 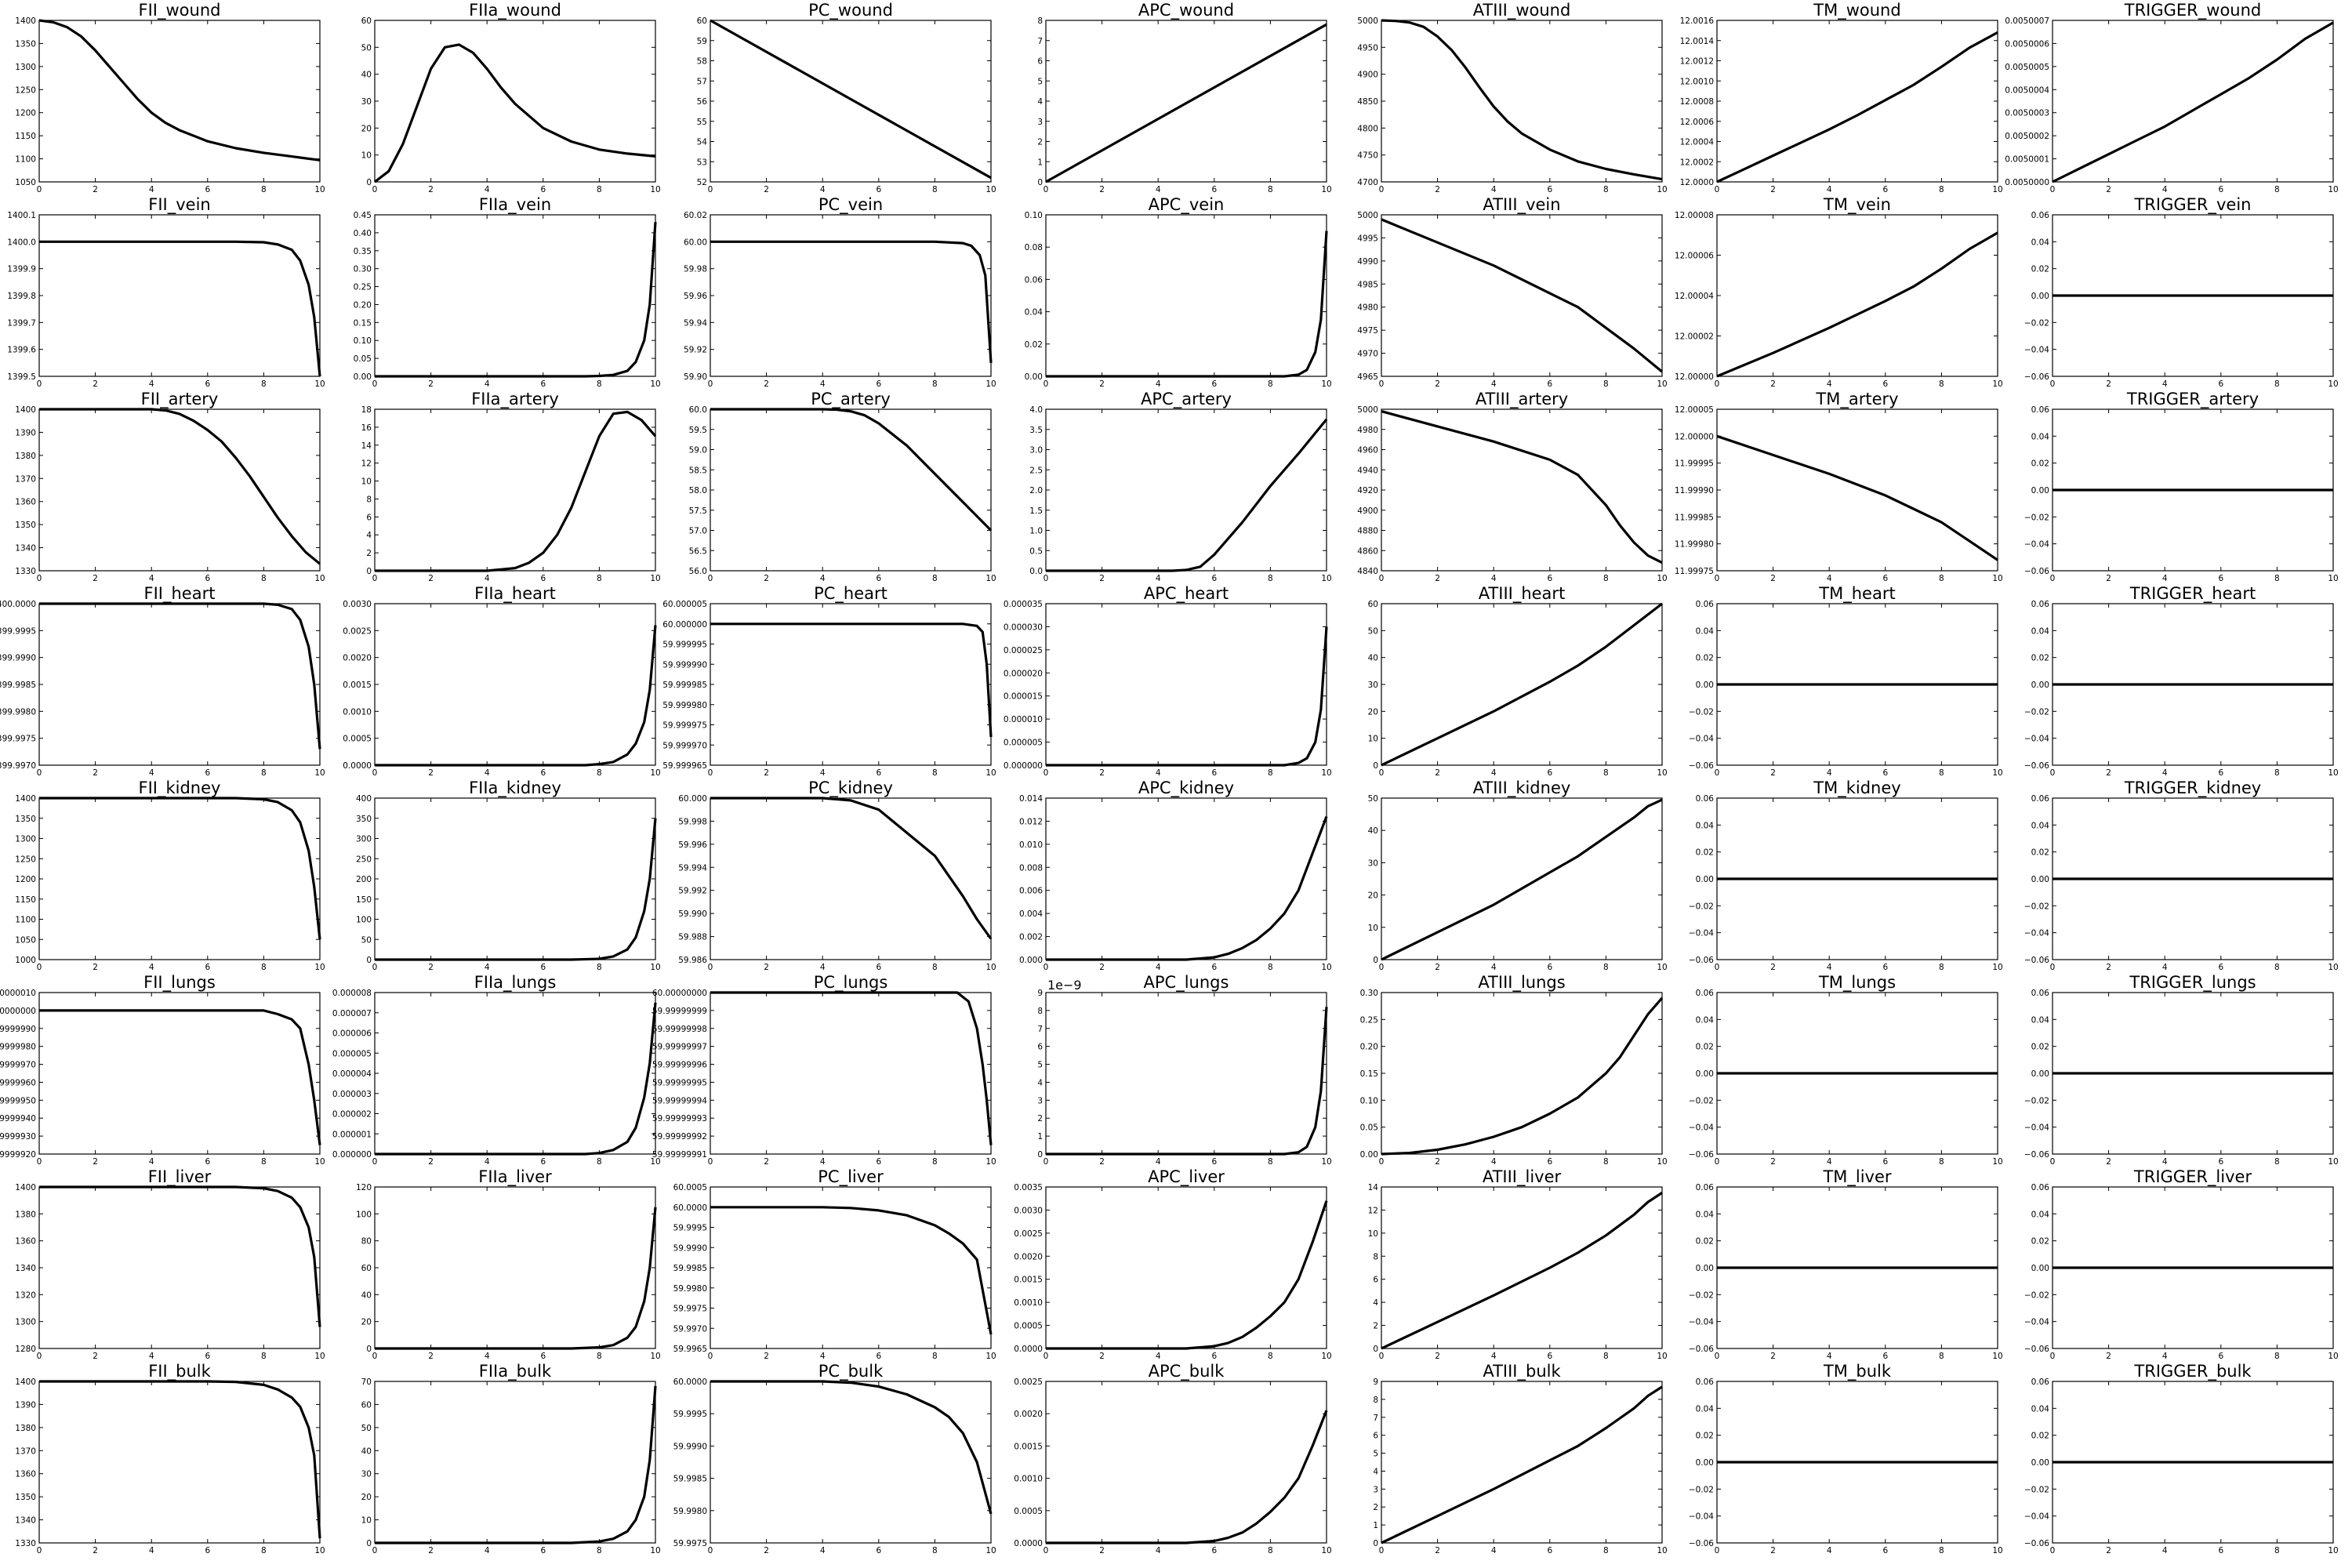 What do you see at coordinates (179, 205) in the screenshot?
I see `subplot-title: FII_vein` at bounding box center [179, 205].